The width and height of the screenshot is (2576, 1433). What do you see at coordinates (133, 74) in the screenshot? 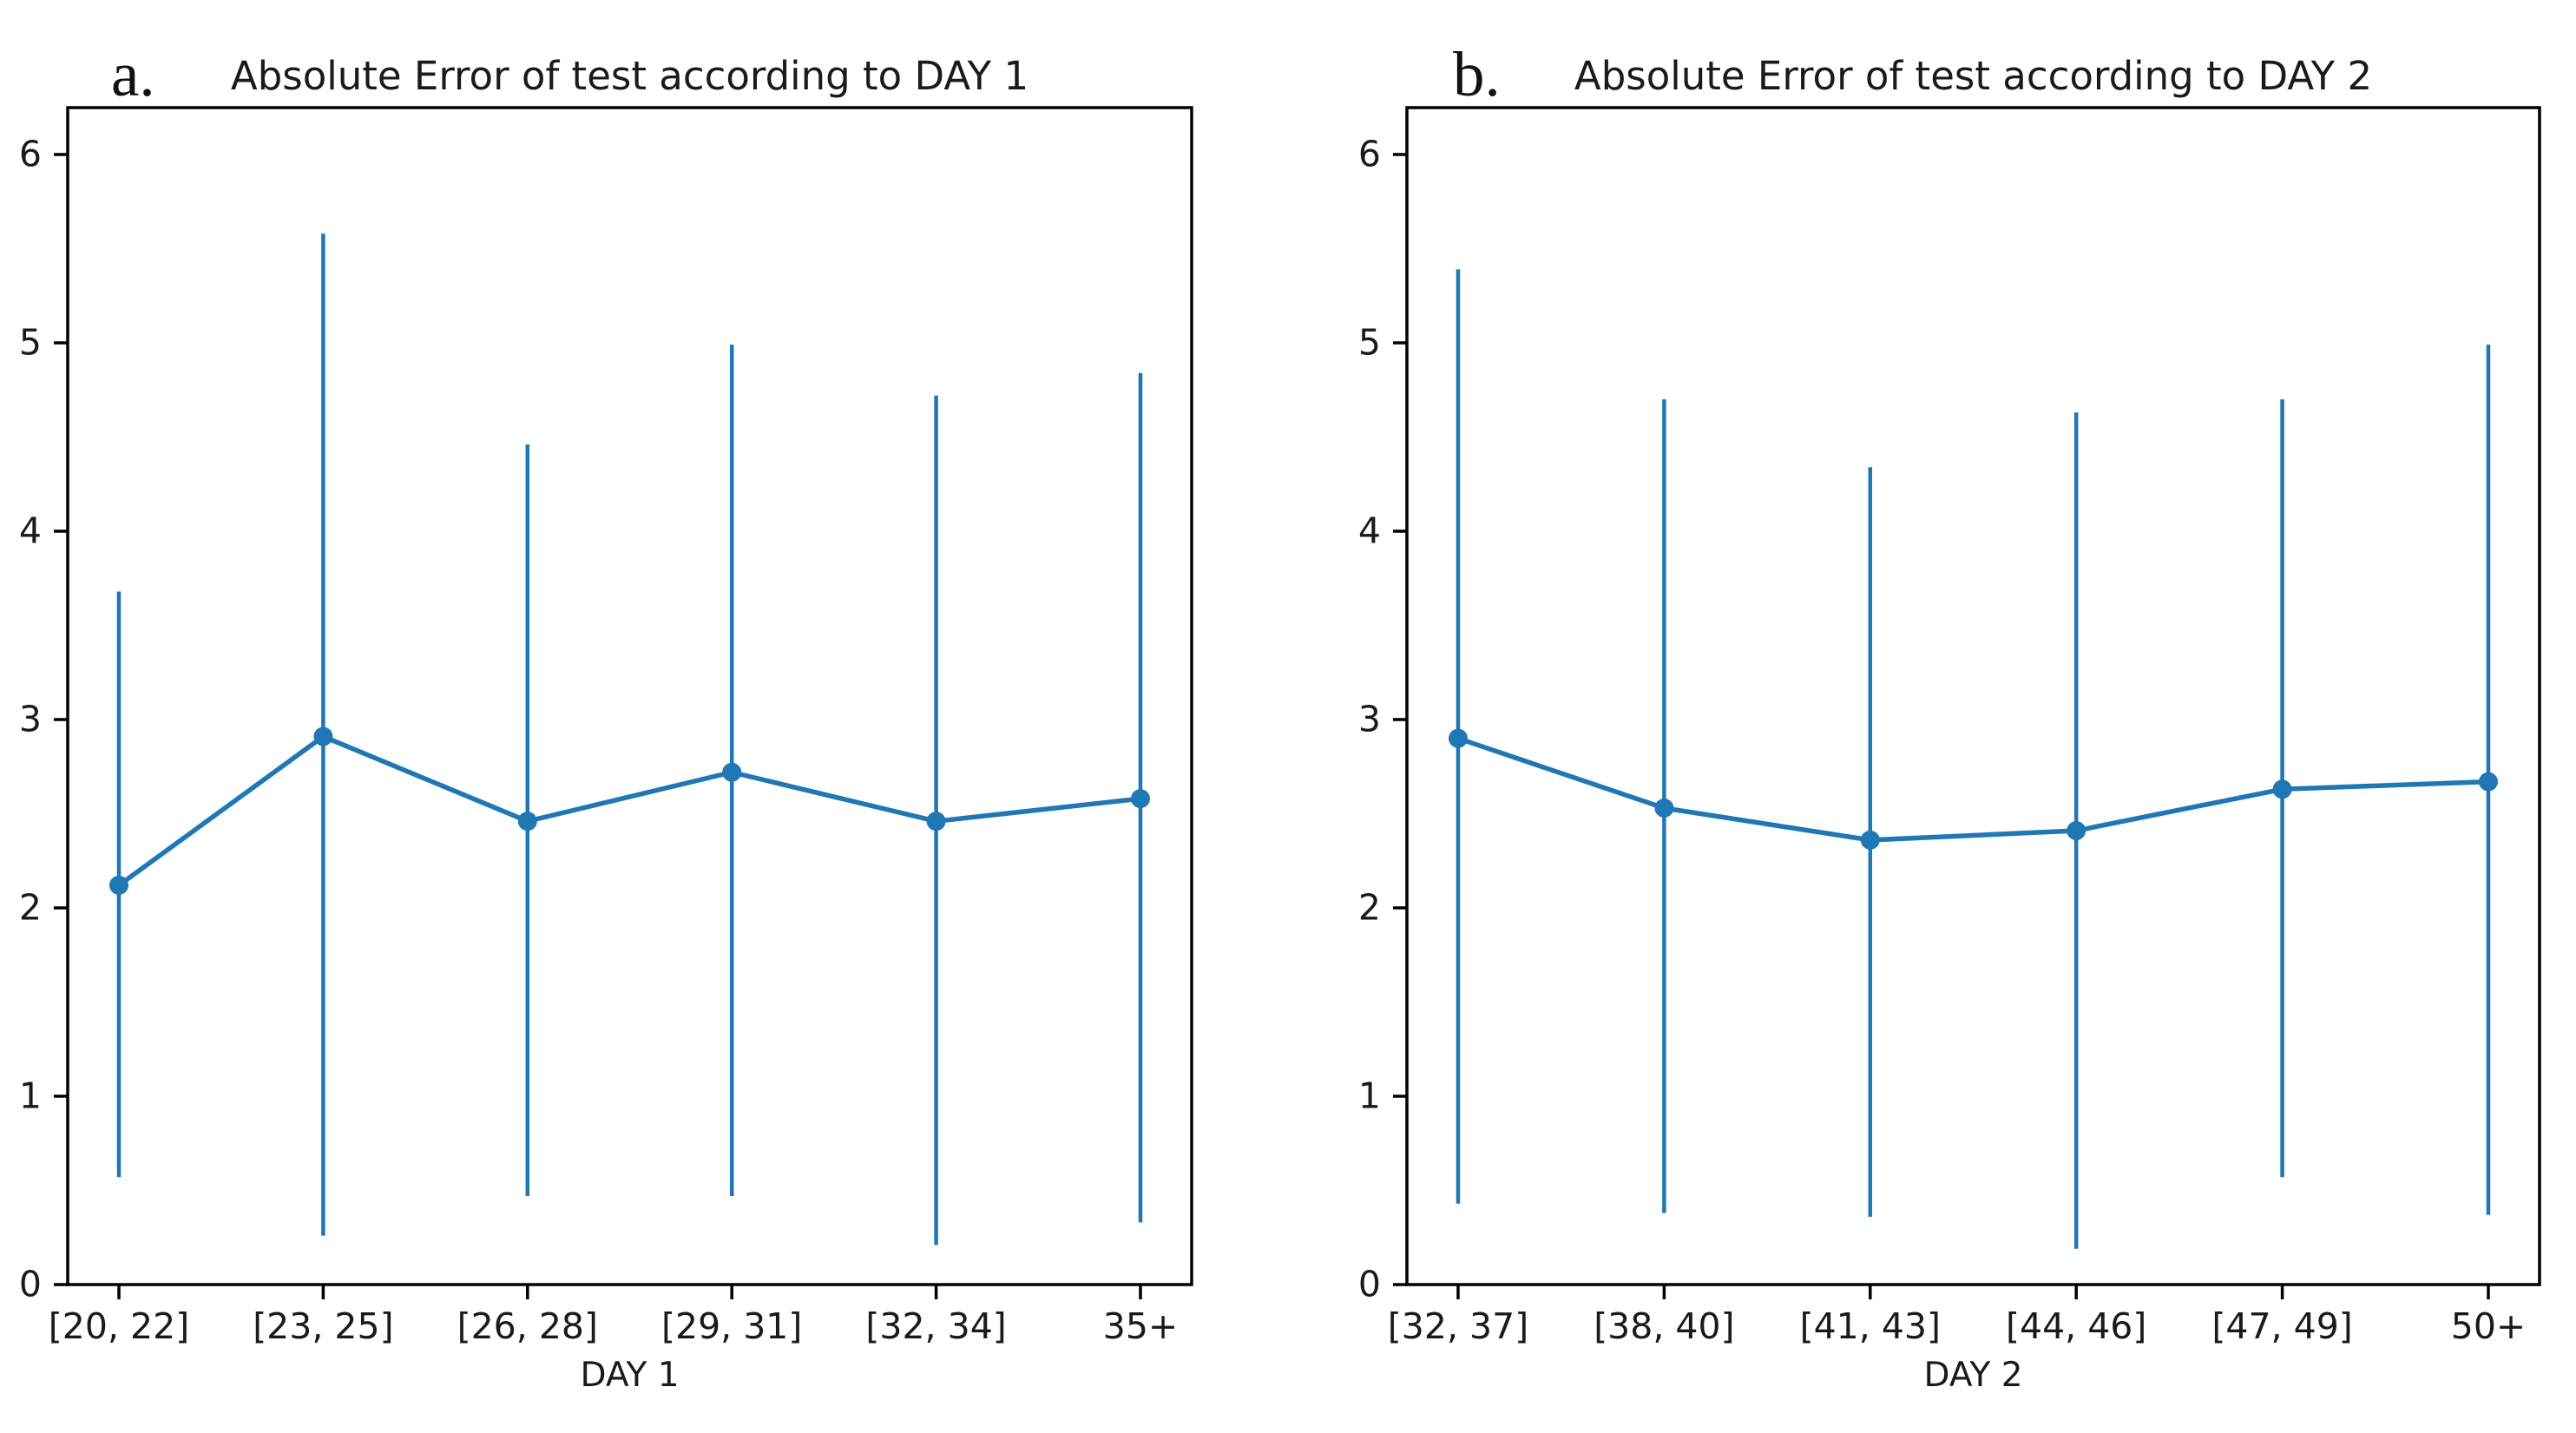
I see `panel-letter: a.` at bounding box center [133, 74].